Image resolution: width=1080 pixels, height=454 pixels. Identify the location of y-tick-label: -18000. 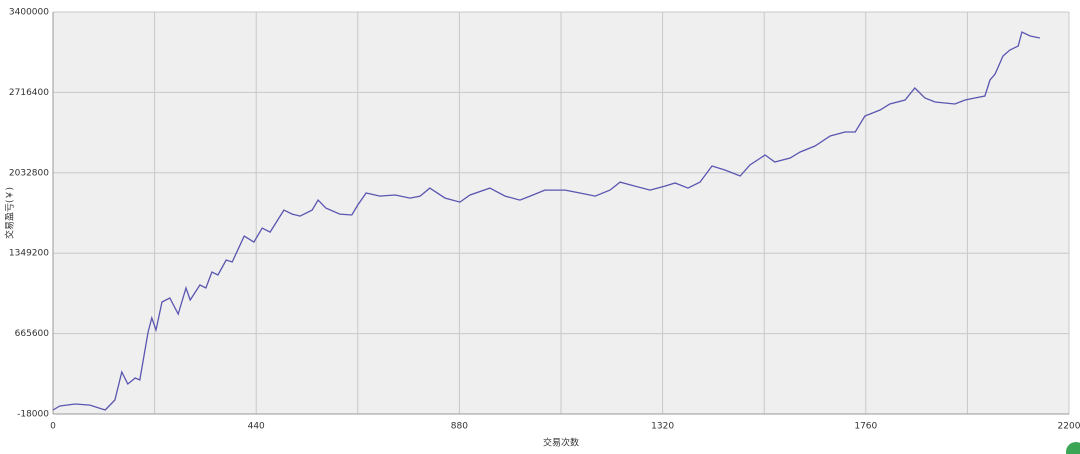
(33, 415).